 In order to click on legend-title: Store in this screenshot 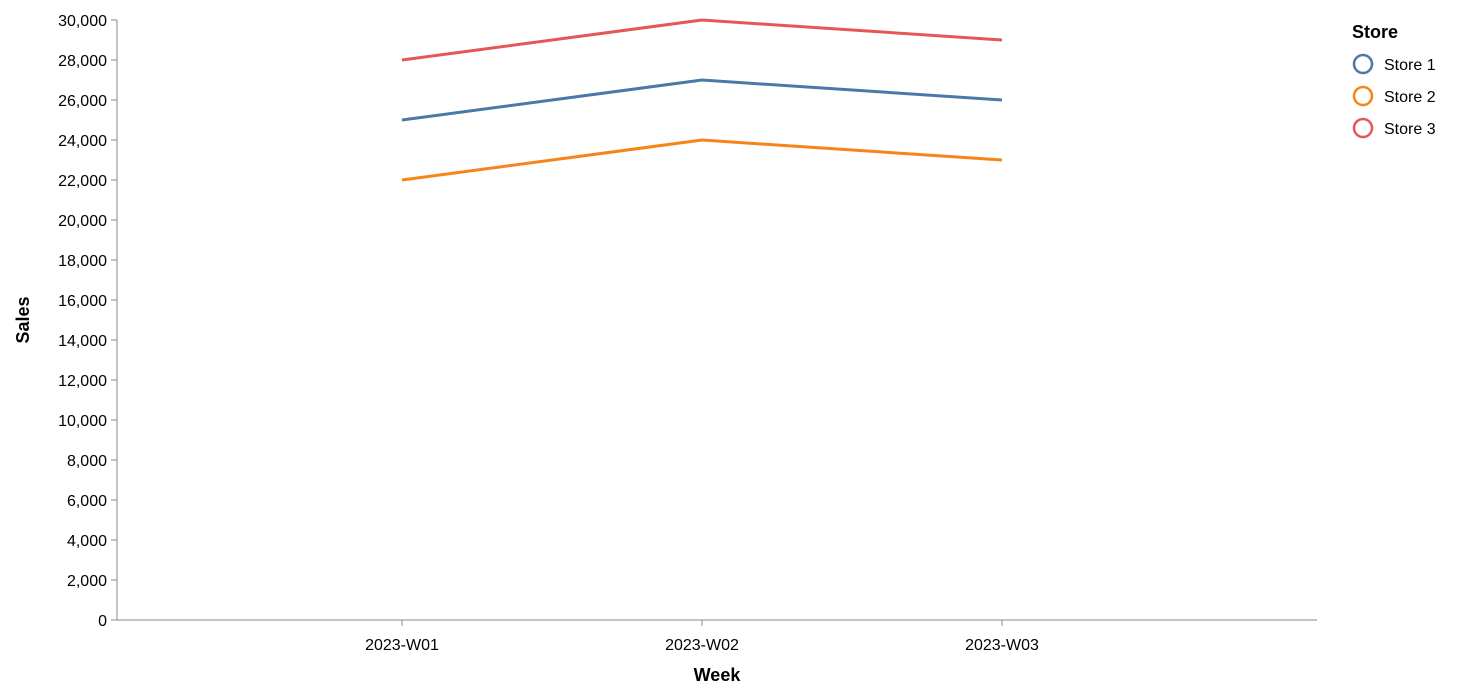, I will do `click(1375, 32)`.